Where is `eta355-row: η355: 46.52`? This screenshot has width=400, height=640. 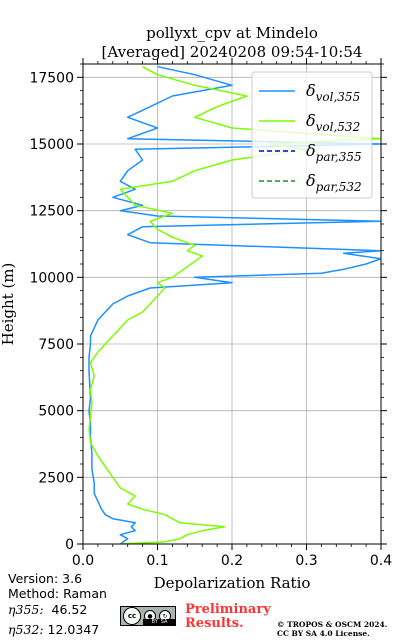 eta355-row: η355: 46.52 is located at coordinates (47, 609).